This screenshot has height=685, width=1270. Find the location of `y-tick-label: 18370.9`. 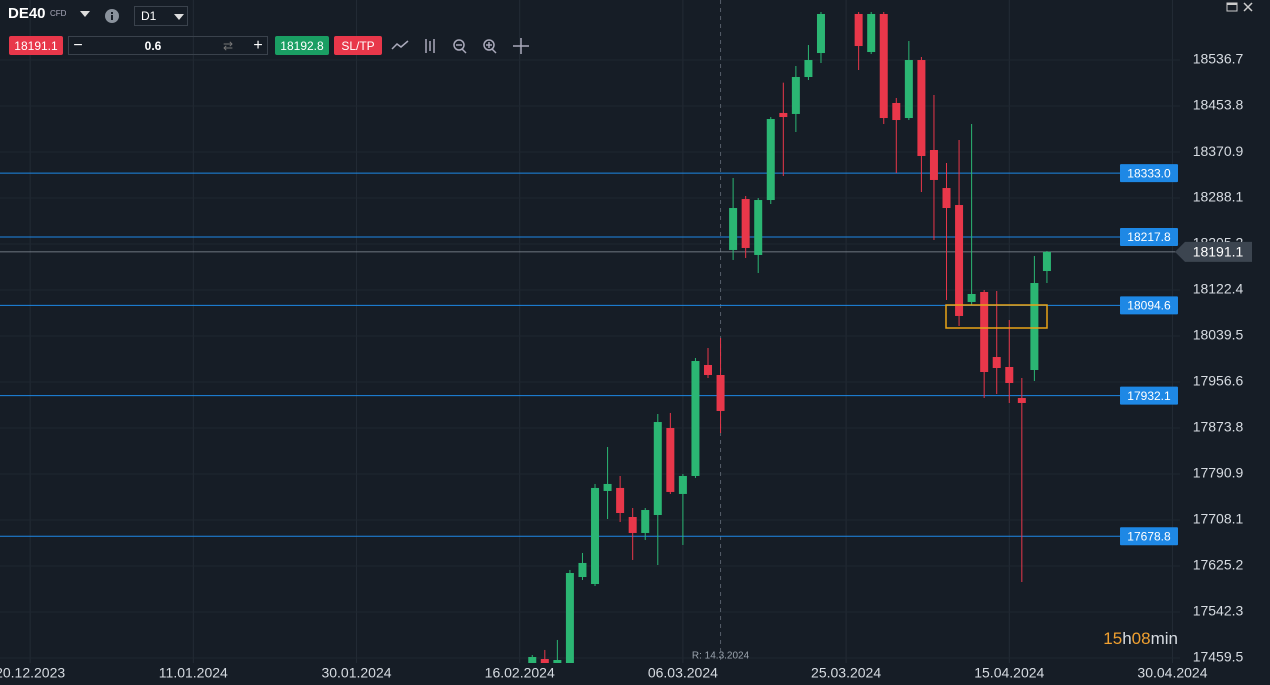

y-tick-label: 18370.9 is located at coordinates (1218, 151).